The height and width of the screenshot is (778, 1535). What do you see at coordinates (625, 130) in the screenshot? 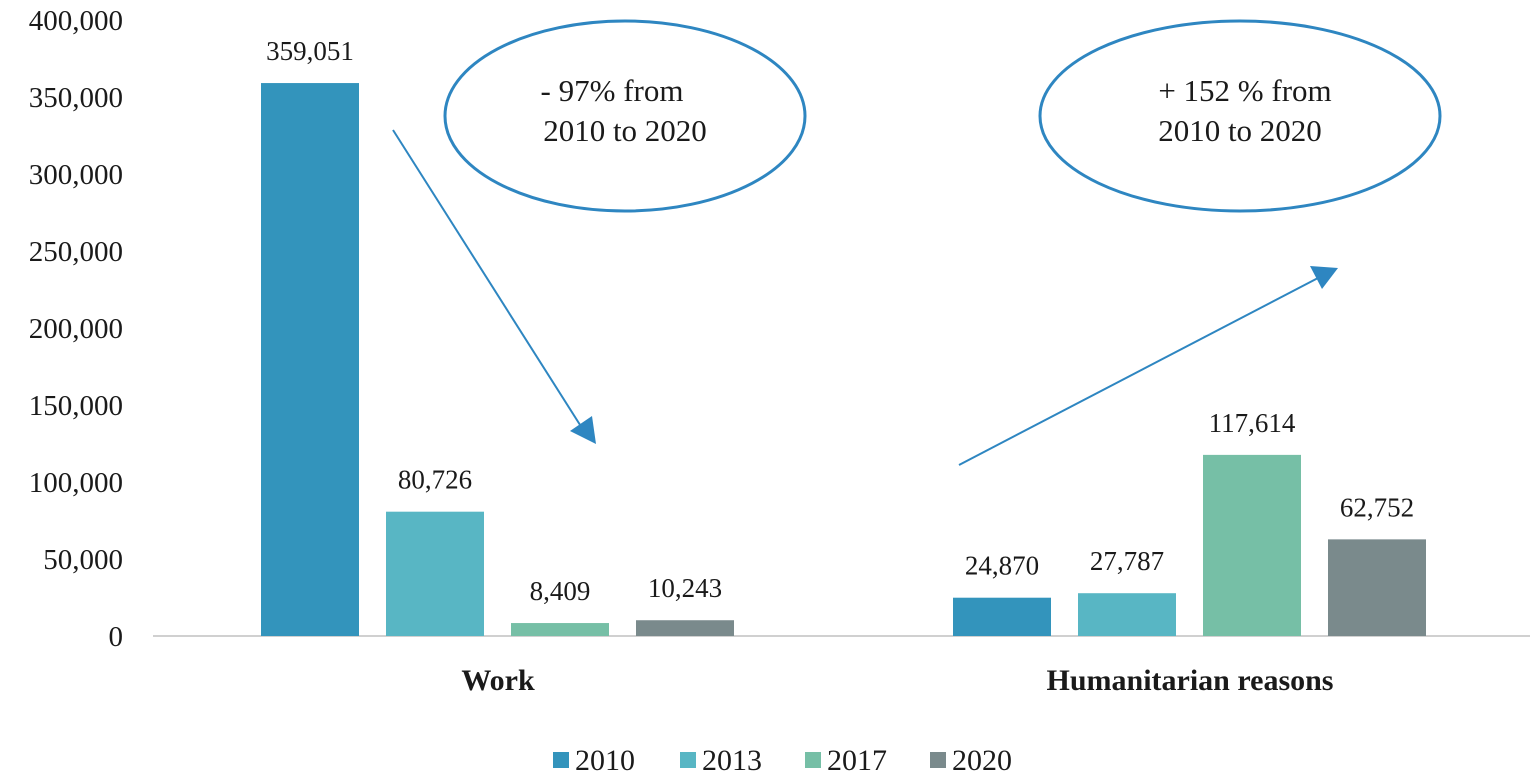
I see `annotation-work-line-2: 2010 to 2020` at bounding box center [625, 130].